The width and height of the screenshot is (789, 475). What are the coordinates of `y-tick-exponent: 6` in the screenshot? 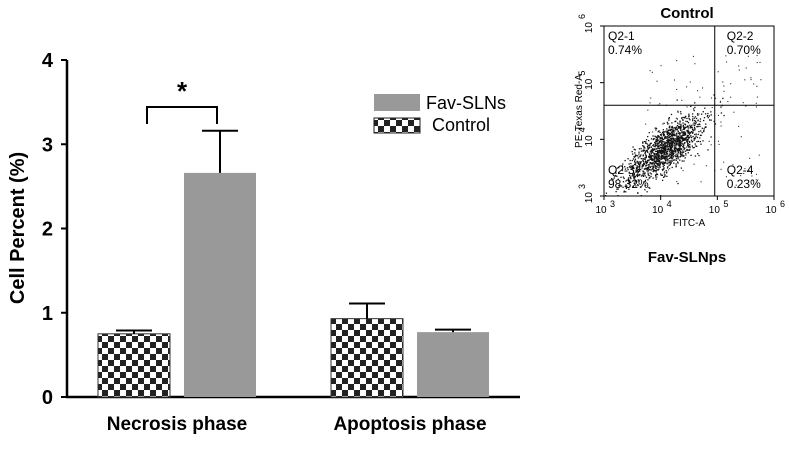 It's located at (582, 16).